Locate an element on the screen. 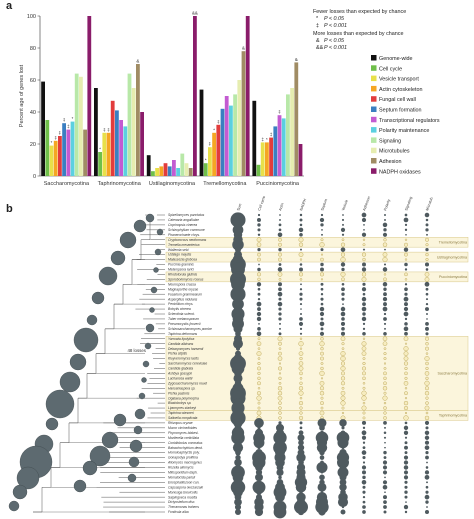  species-label: Mitosporidium daph. is located at coordinates (183, 473).